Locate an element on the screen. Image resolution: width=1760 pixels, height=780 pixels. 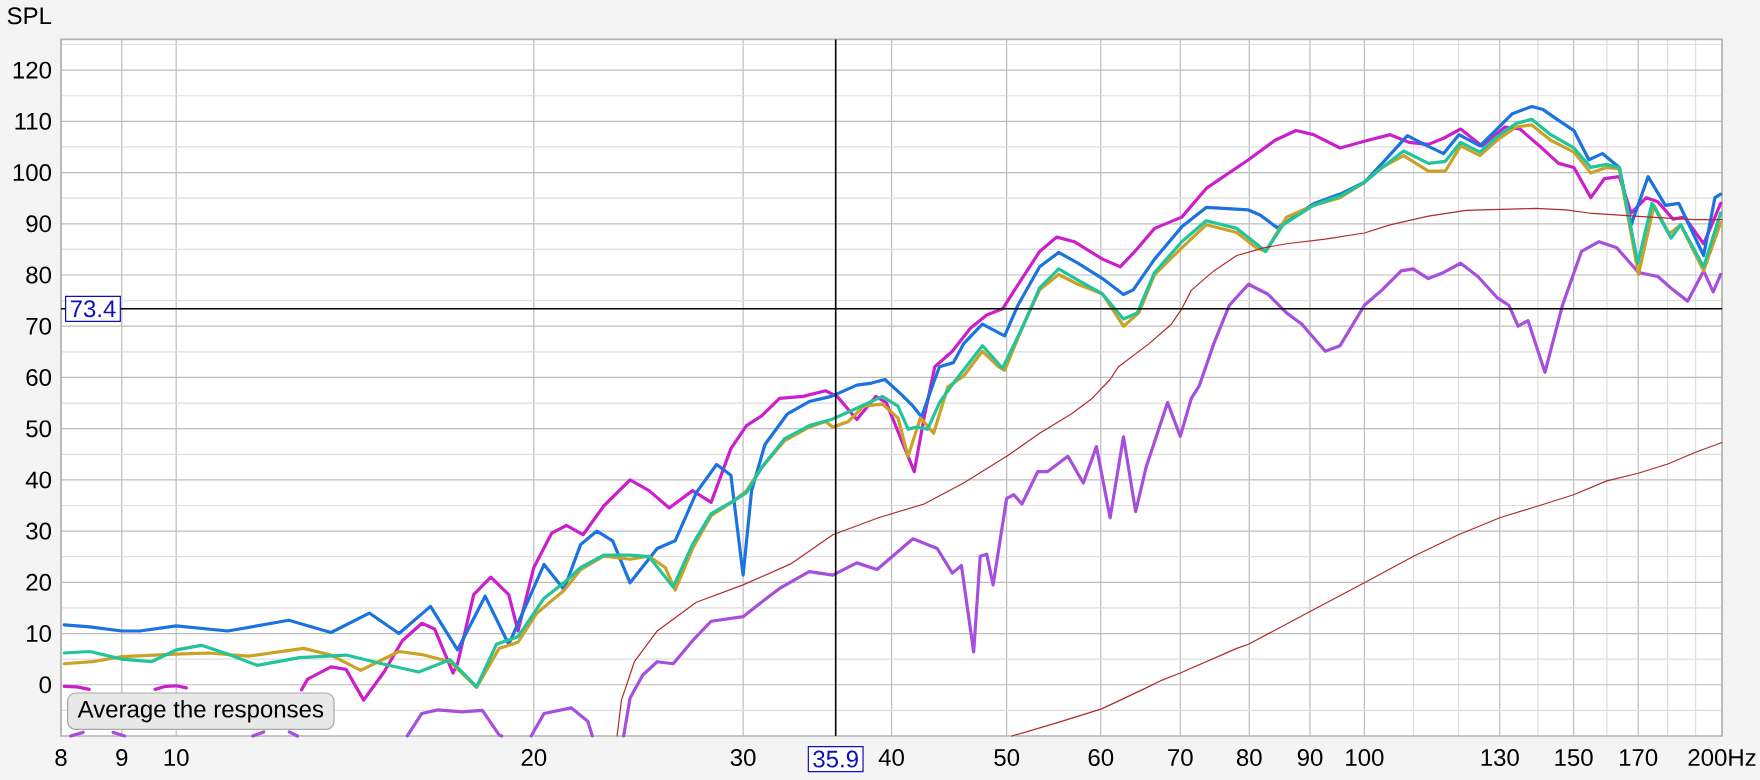
y-tick-label: 80 is located at coordinates (39, 275).